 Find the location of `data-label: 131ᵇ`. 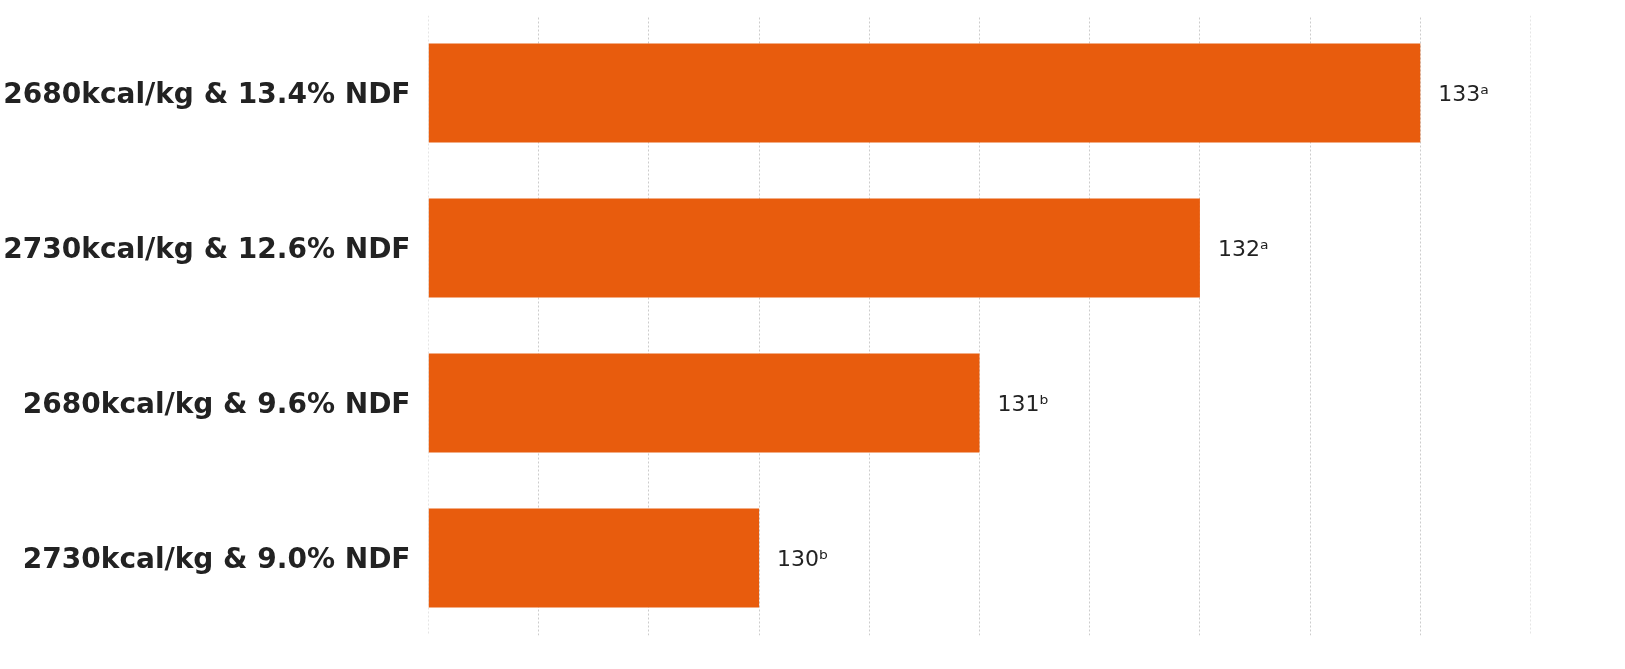

data-label: 131ᵇ is located at coordinates (1023, 403).